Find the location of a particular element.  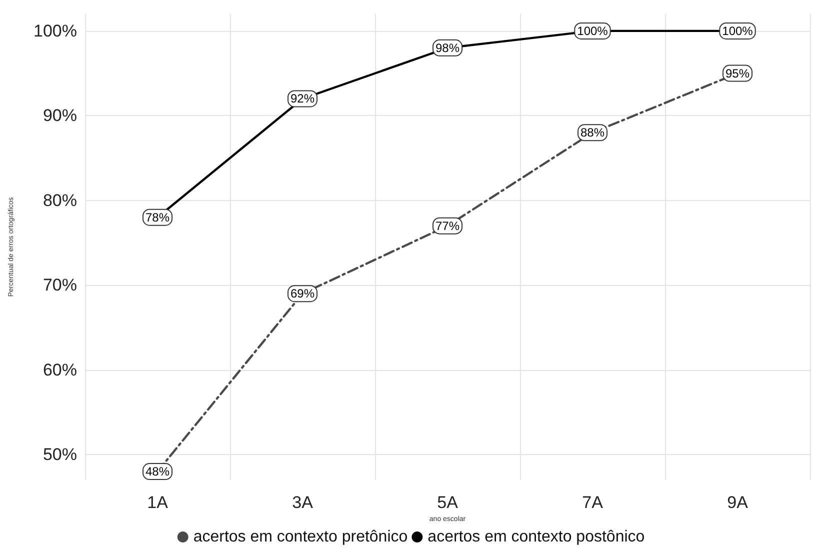

y-tick-label: 90% is located at coordinates (59, 116).